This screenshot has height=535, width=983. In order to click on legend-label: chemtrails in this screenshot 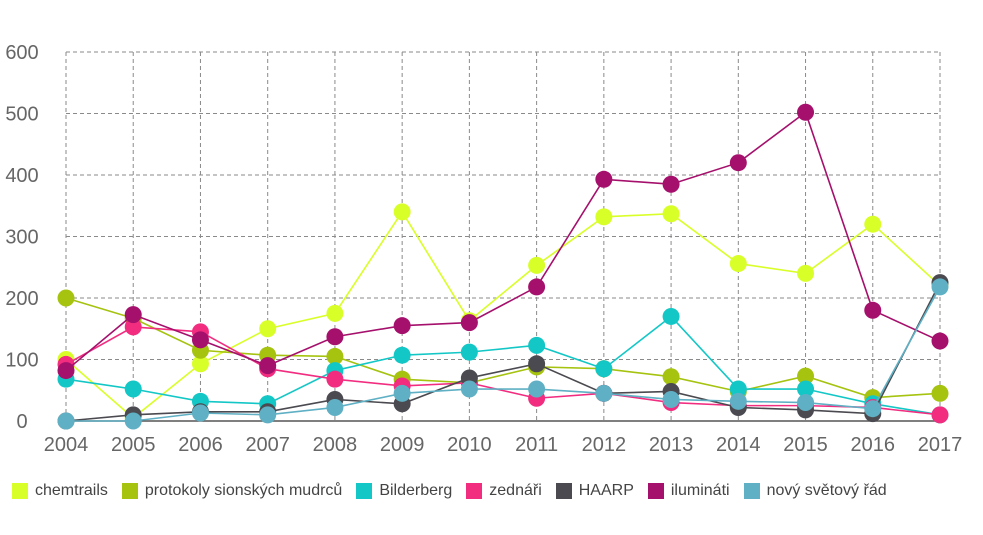, I will do `click(71, 490)`.